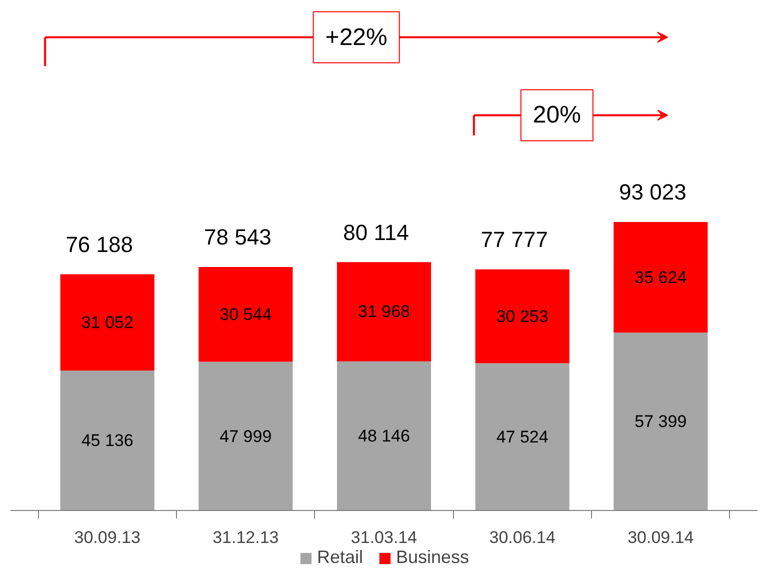  I want to click on x-tick-label: 31.03.14, so click(384, 537).